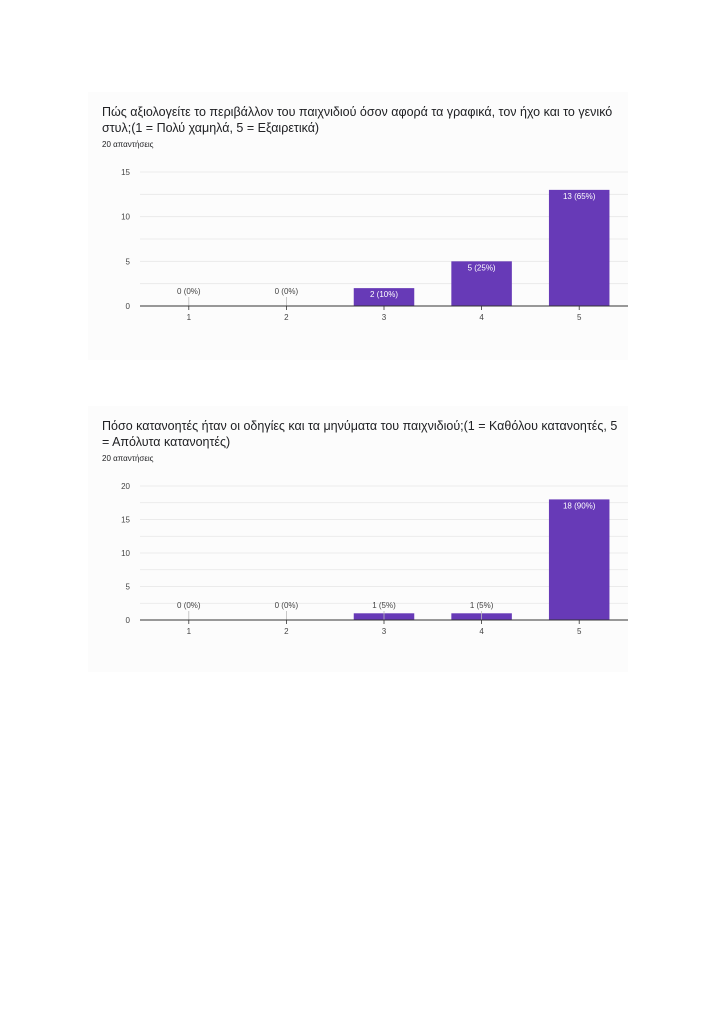 The height and width of the screenshot is (1010, 714). What do you see at coordinates (384, 294) in the screenshot?
I see `data-label: 2 (10%)` at bounding box center [384, 294].